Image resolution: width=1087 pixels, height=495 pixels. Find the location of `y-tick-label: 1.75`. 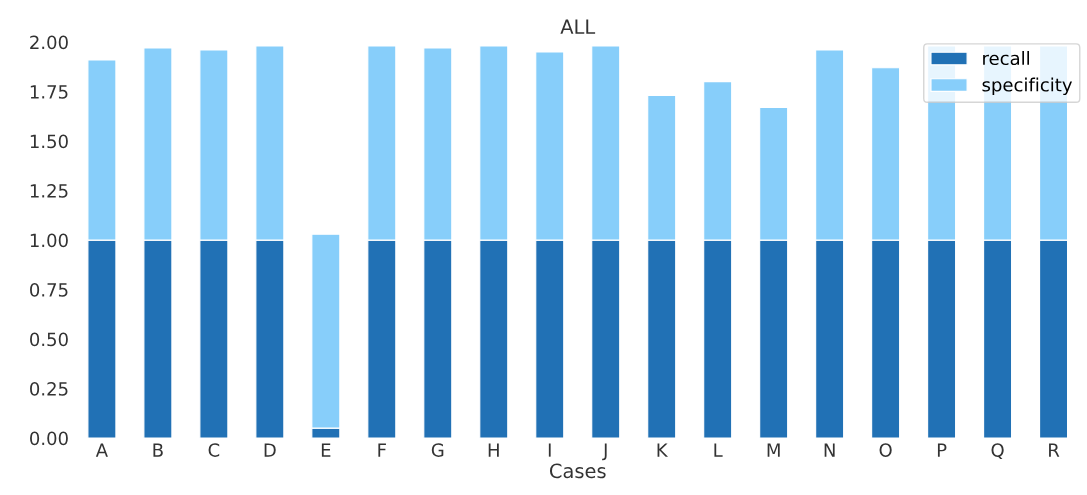

y-tick-label: 1.75 is located at coordinates (49, 92).